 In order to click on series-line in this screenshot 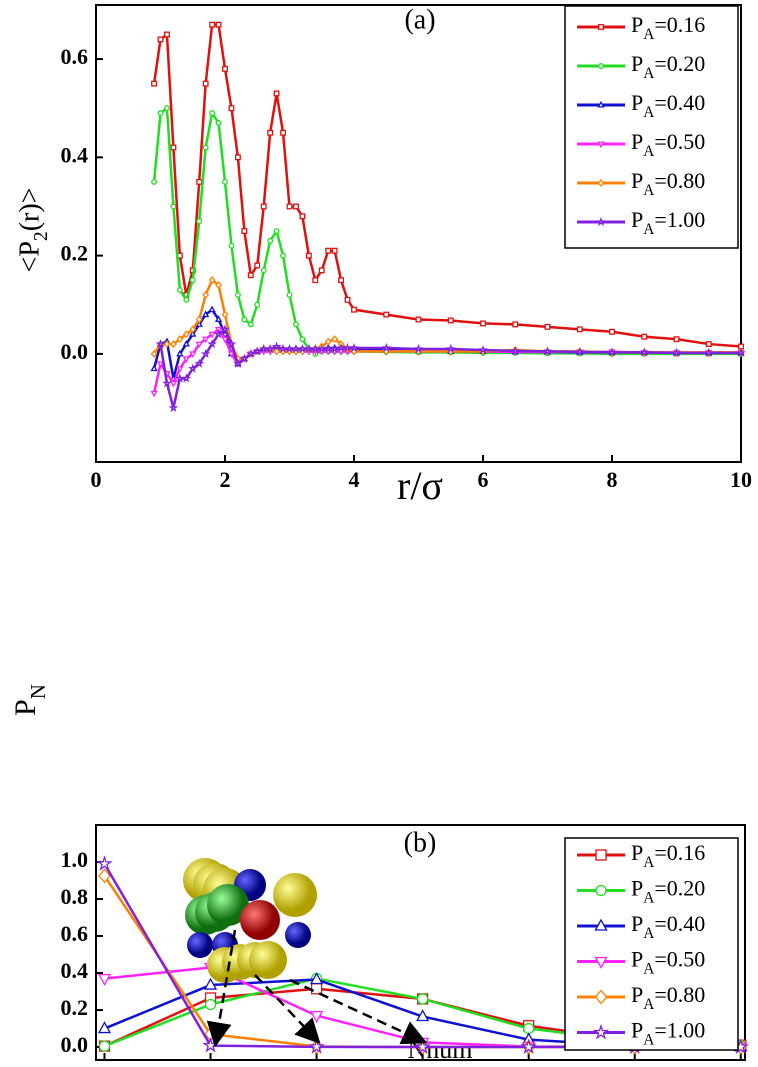, I will do `click(450, 369)`.